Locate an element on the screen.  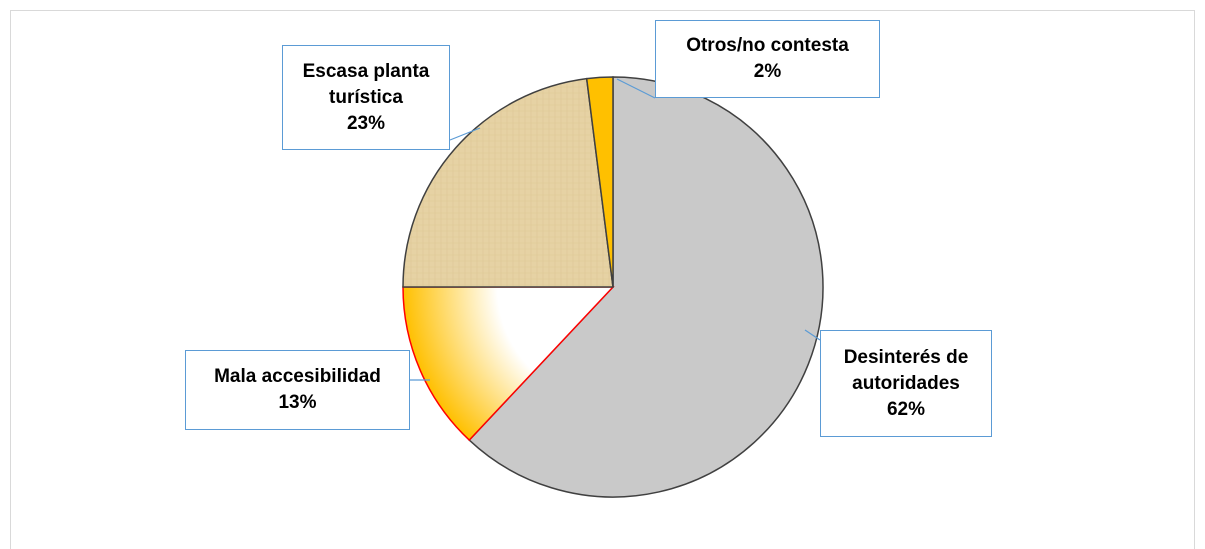
callout: Escasa planta turística 23% is located at coordinates (366, 97).